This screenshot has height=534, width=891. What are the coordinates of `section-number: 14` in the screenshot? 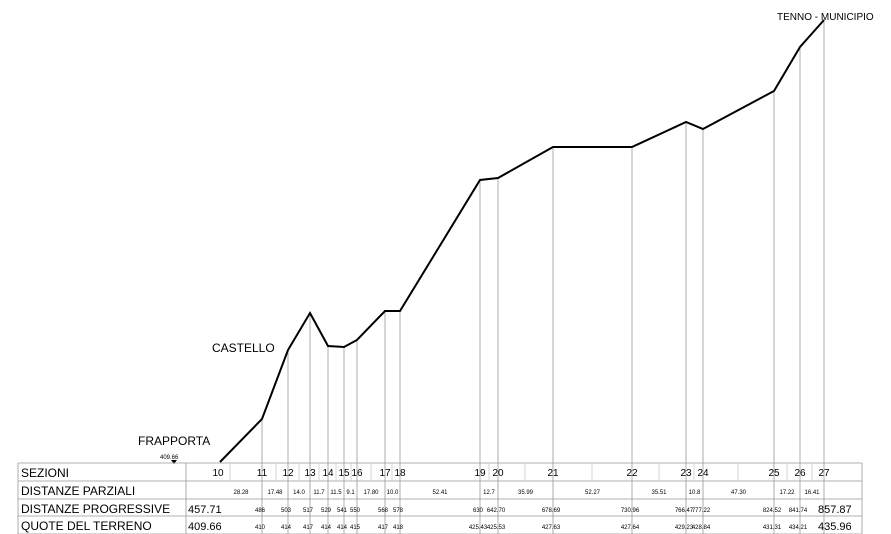 It's located at (328, 473).